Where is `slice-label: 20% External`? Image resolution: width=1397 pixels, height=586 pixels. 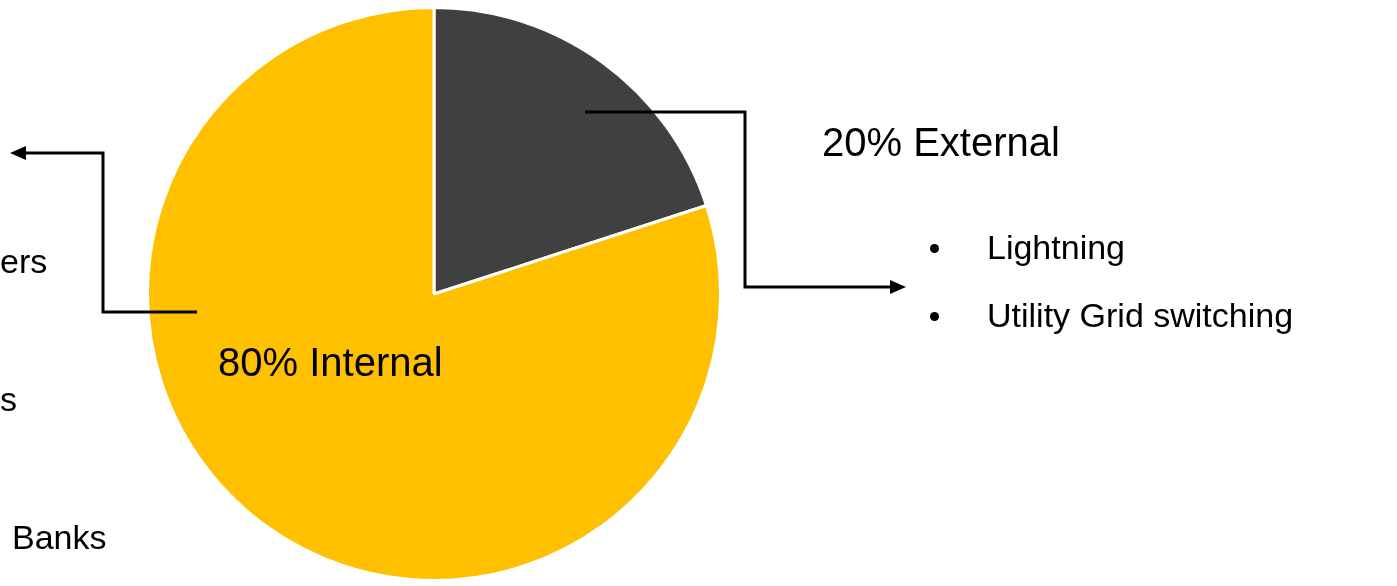
slice-label: 20% External is located at coordinates (941, 142).